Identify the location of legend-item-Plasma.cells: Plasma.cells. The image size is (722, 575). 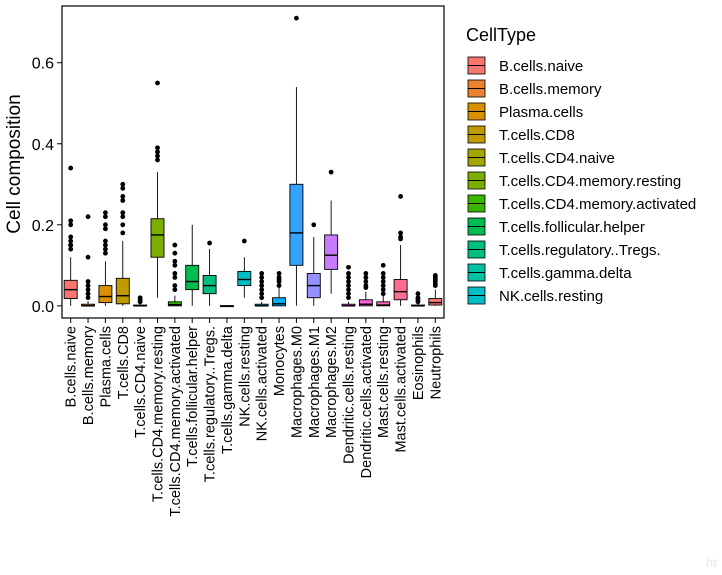
(525, 111).